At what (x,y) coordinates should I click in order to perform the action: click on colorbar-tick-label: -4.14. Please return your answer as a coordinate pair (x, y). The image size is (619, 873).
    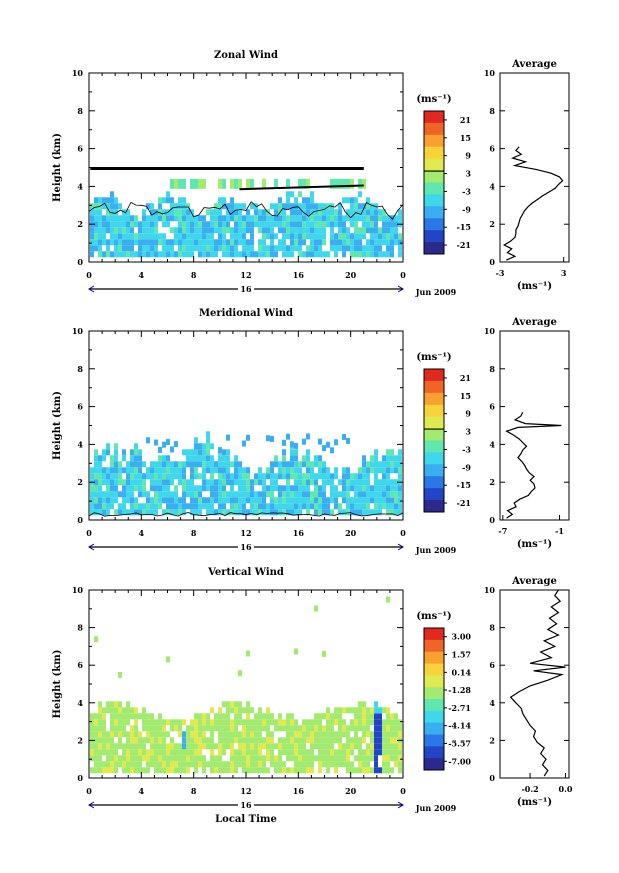
    Looking at the image, I should click on (459, 726).